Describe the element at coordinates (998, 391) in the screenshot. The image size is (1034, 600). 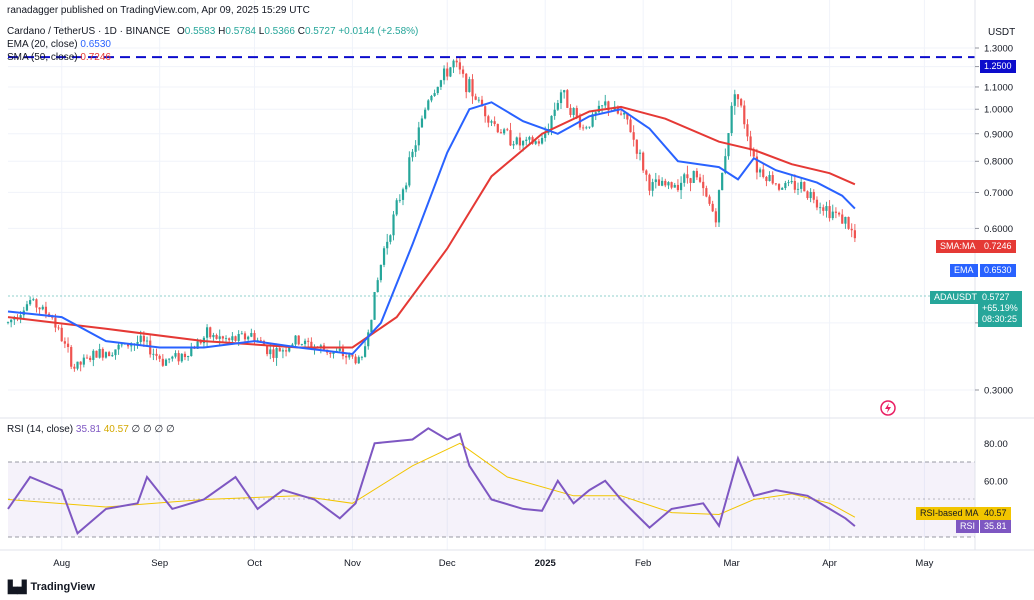
I see `price-tick-label: 0.3000` at that location.